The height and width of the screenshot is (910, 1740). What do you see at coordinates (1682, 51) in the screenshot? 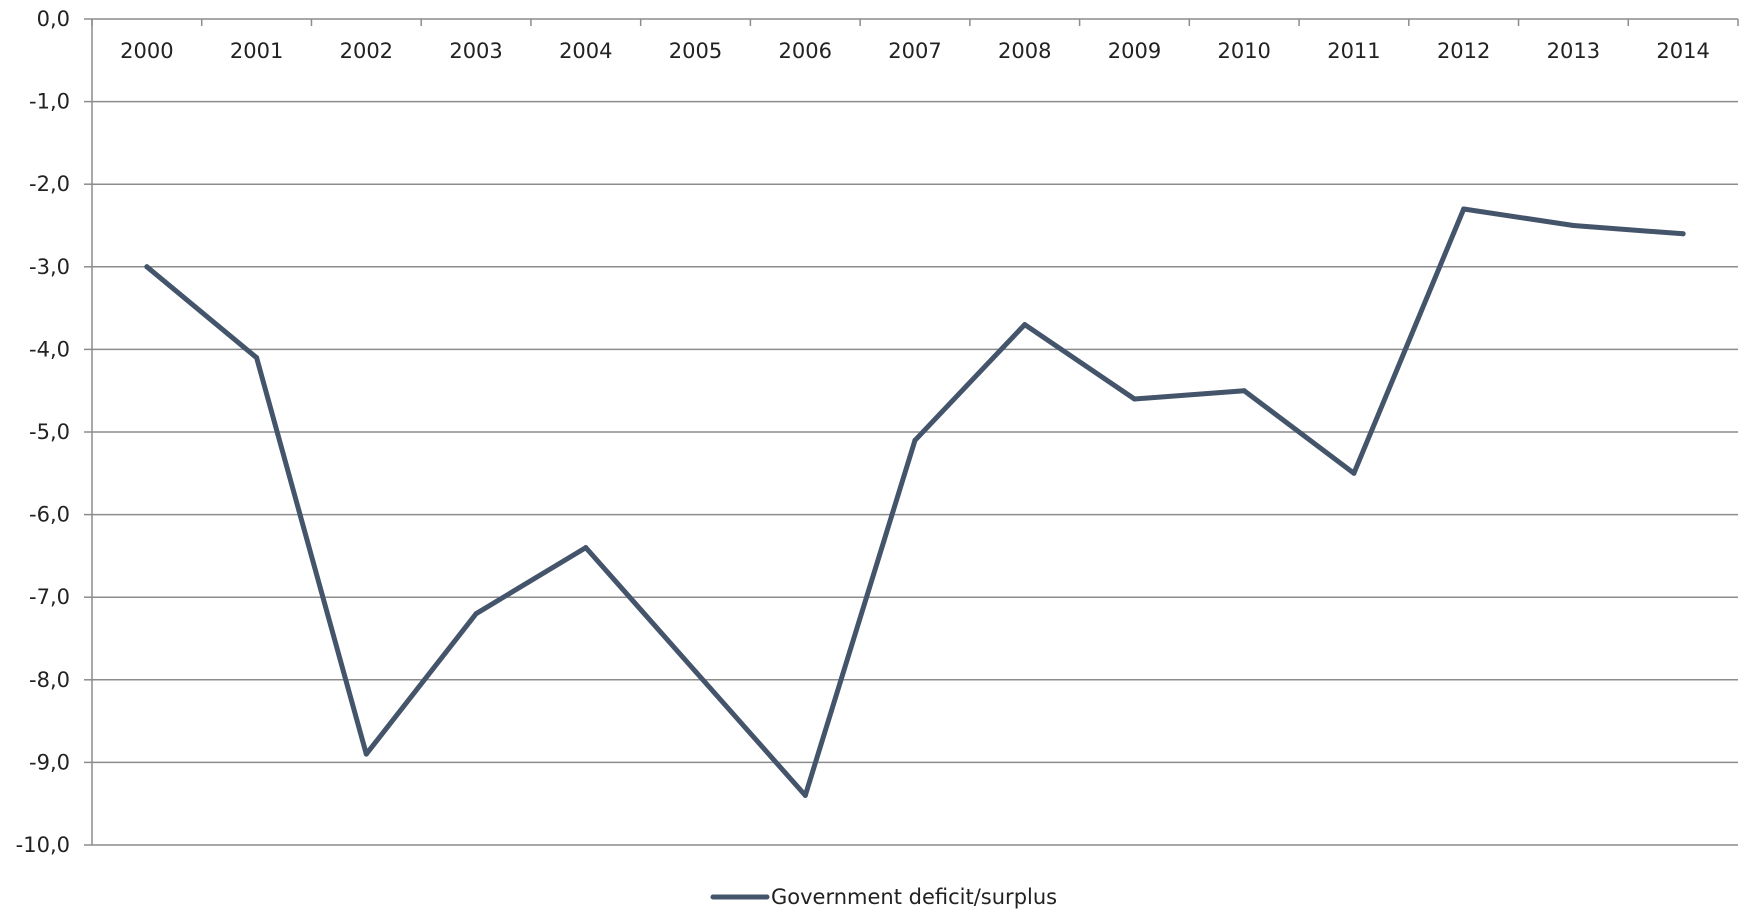
I see `x-tick-label: 2014` at bounding box center [1682, 51].